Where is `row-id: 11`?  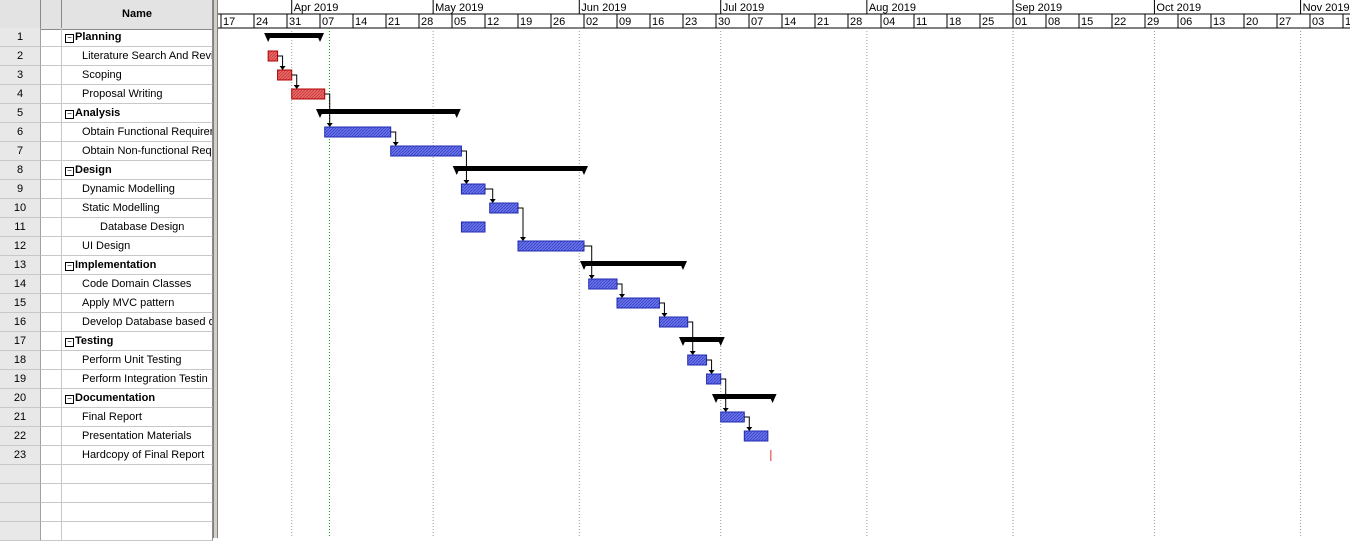 row-id: 11 is located at coordinates (20, 227).